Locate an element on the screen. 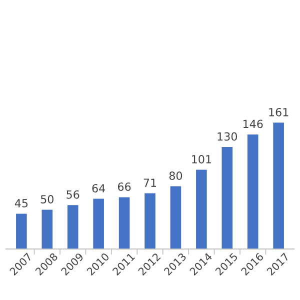 This screenshot has height=300, width=300. data-label: 161 is located at coordinates (278, 112).